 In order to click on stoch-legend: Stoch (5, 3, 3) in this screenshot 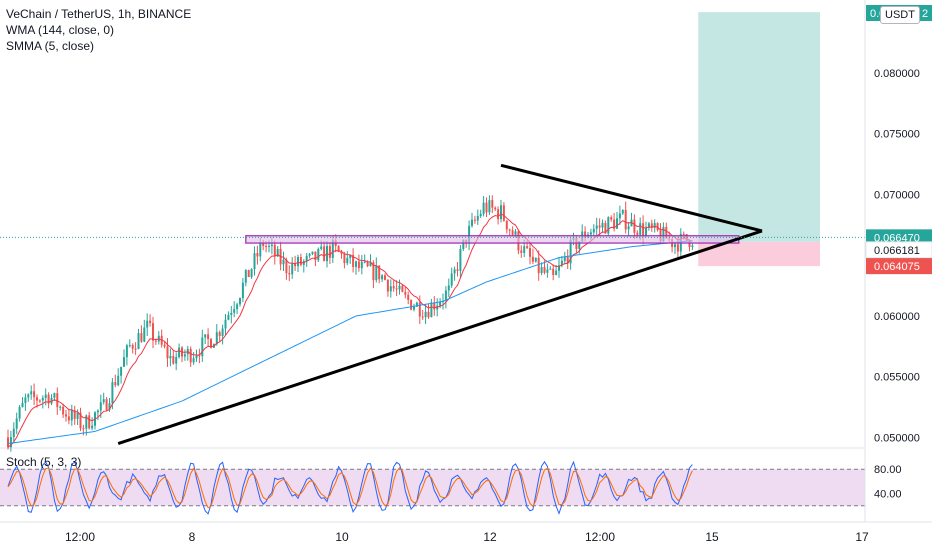, I will do `click(44, 462)`.